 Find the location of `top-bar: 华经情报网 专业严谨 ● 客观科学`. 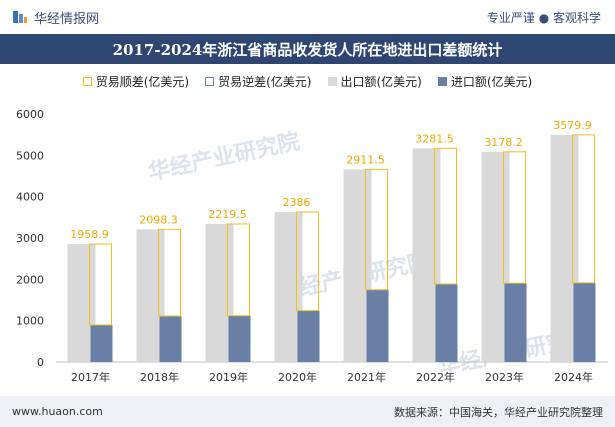

top-bar: 华经情报网 专业严谨 ● 客观科学 is located at coordinates (307, 17).